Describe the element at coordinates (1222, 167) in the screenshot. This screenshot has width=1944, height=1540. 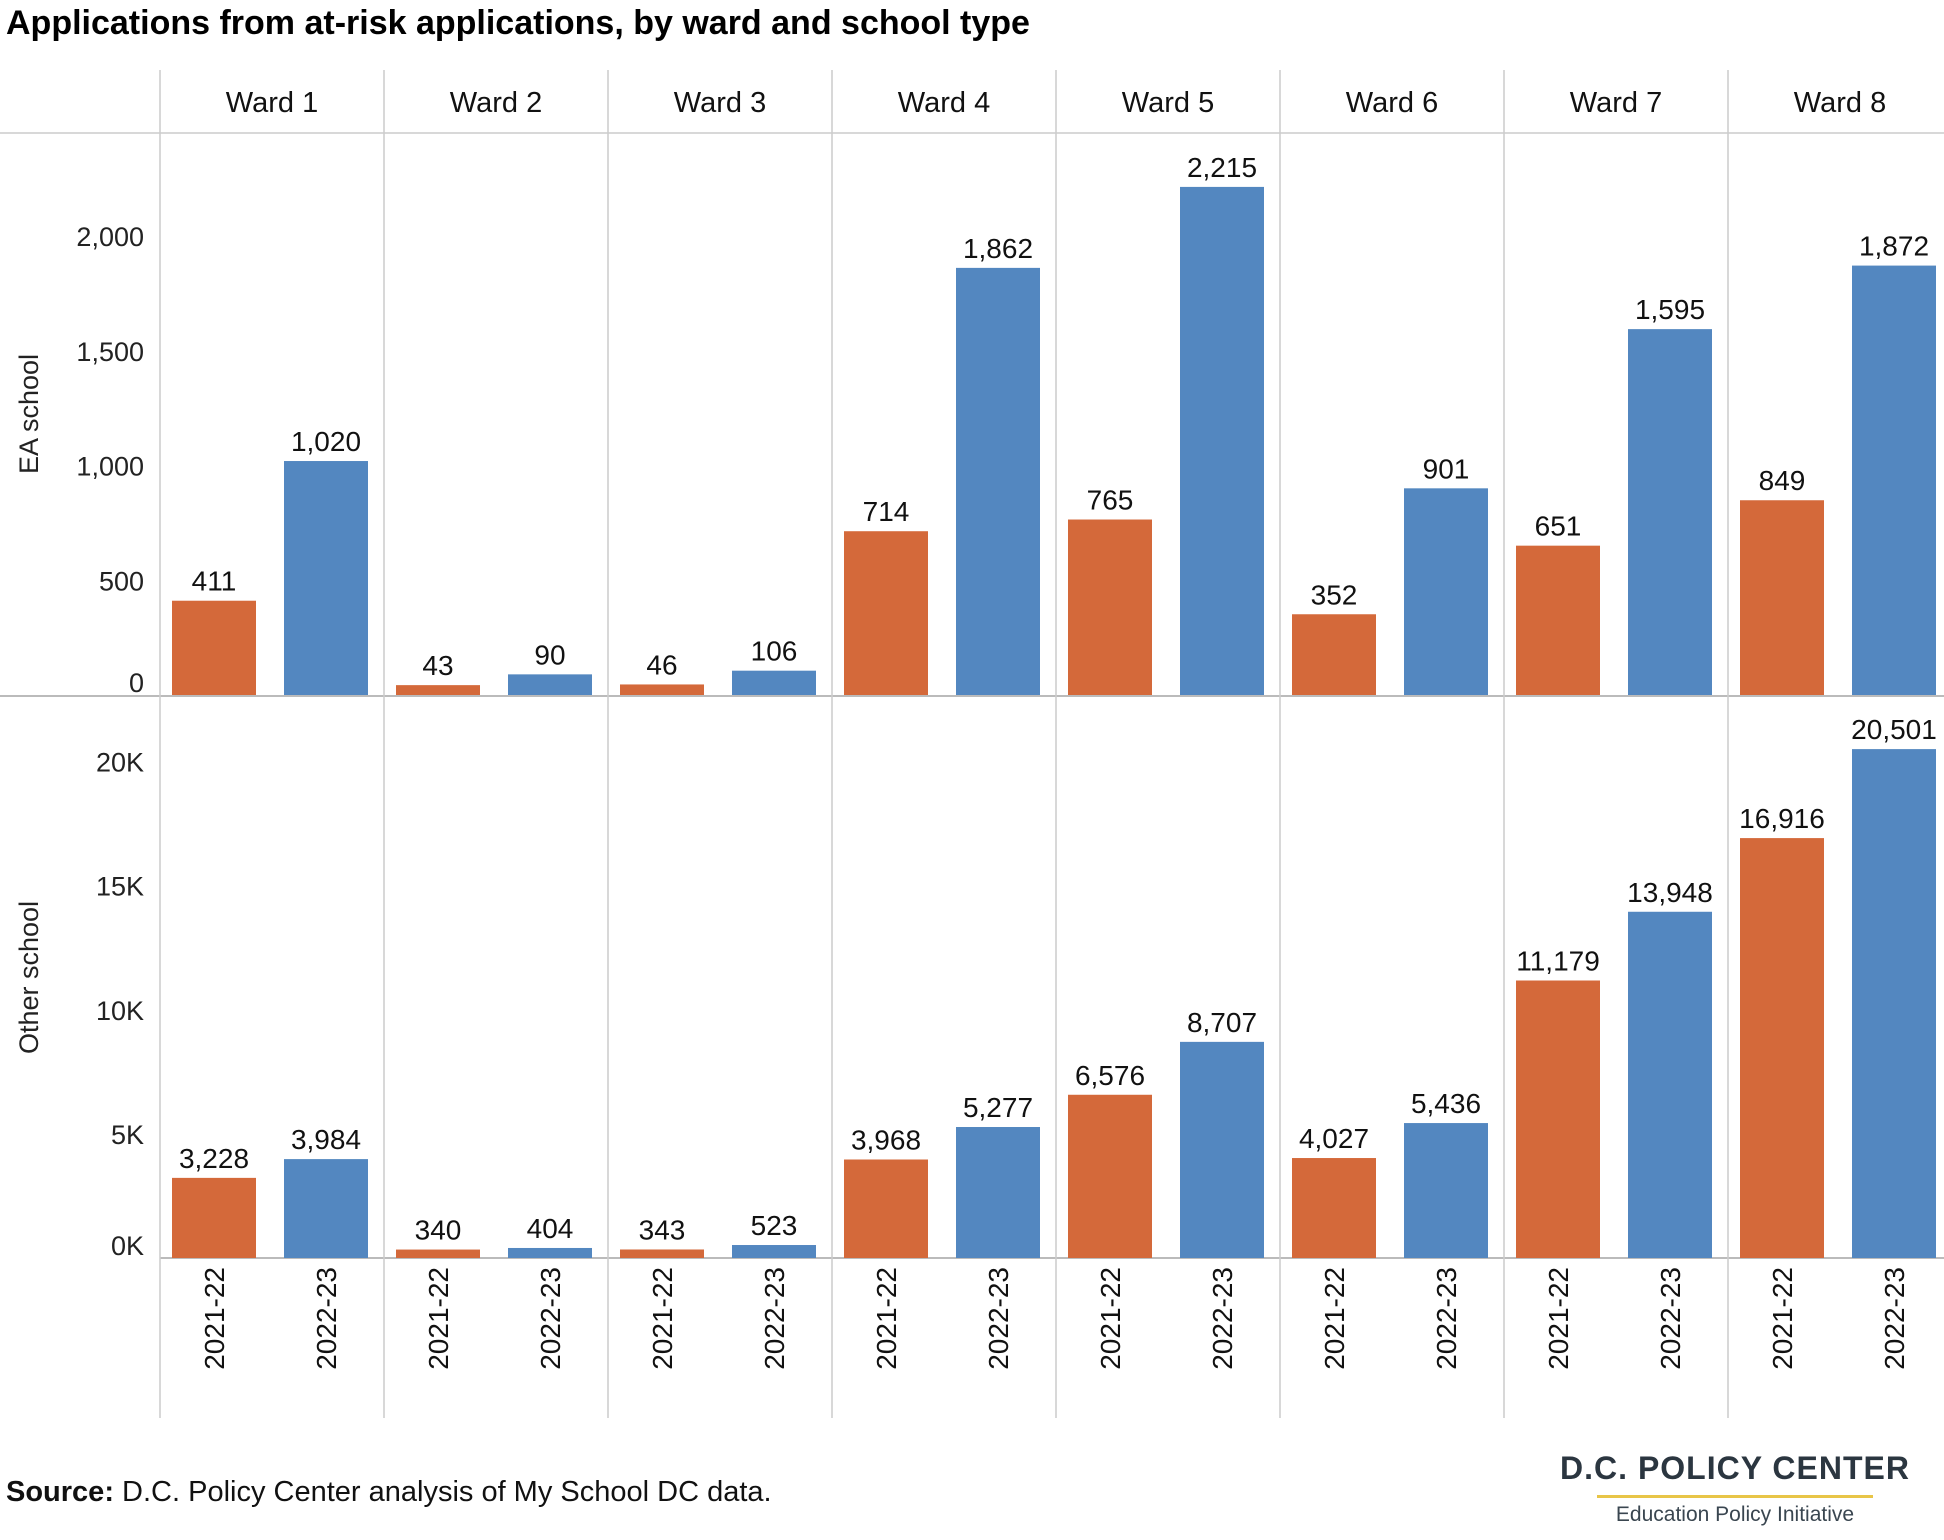
I see `data-label: 2,215` at that location.